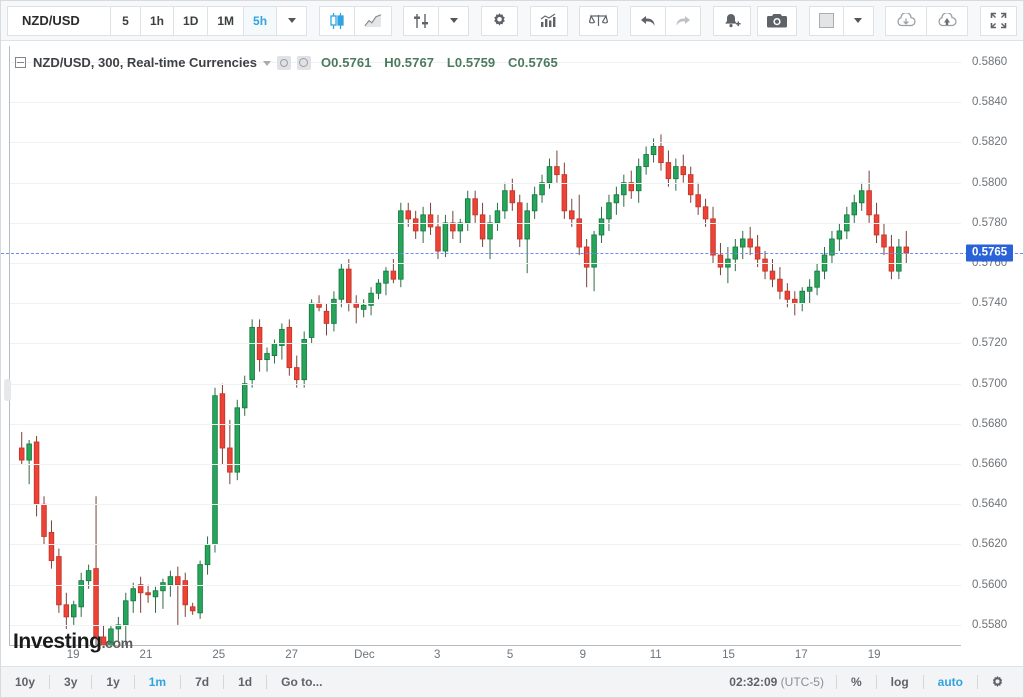 Image resolution: width=1024 pixels, height=698 pixels. I want to click on color-group, so click(841, 20).